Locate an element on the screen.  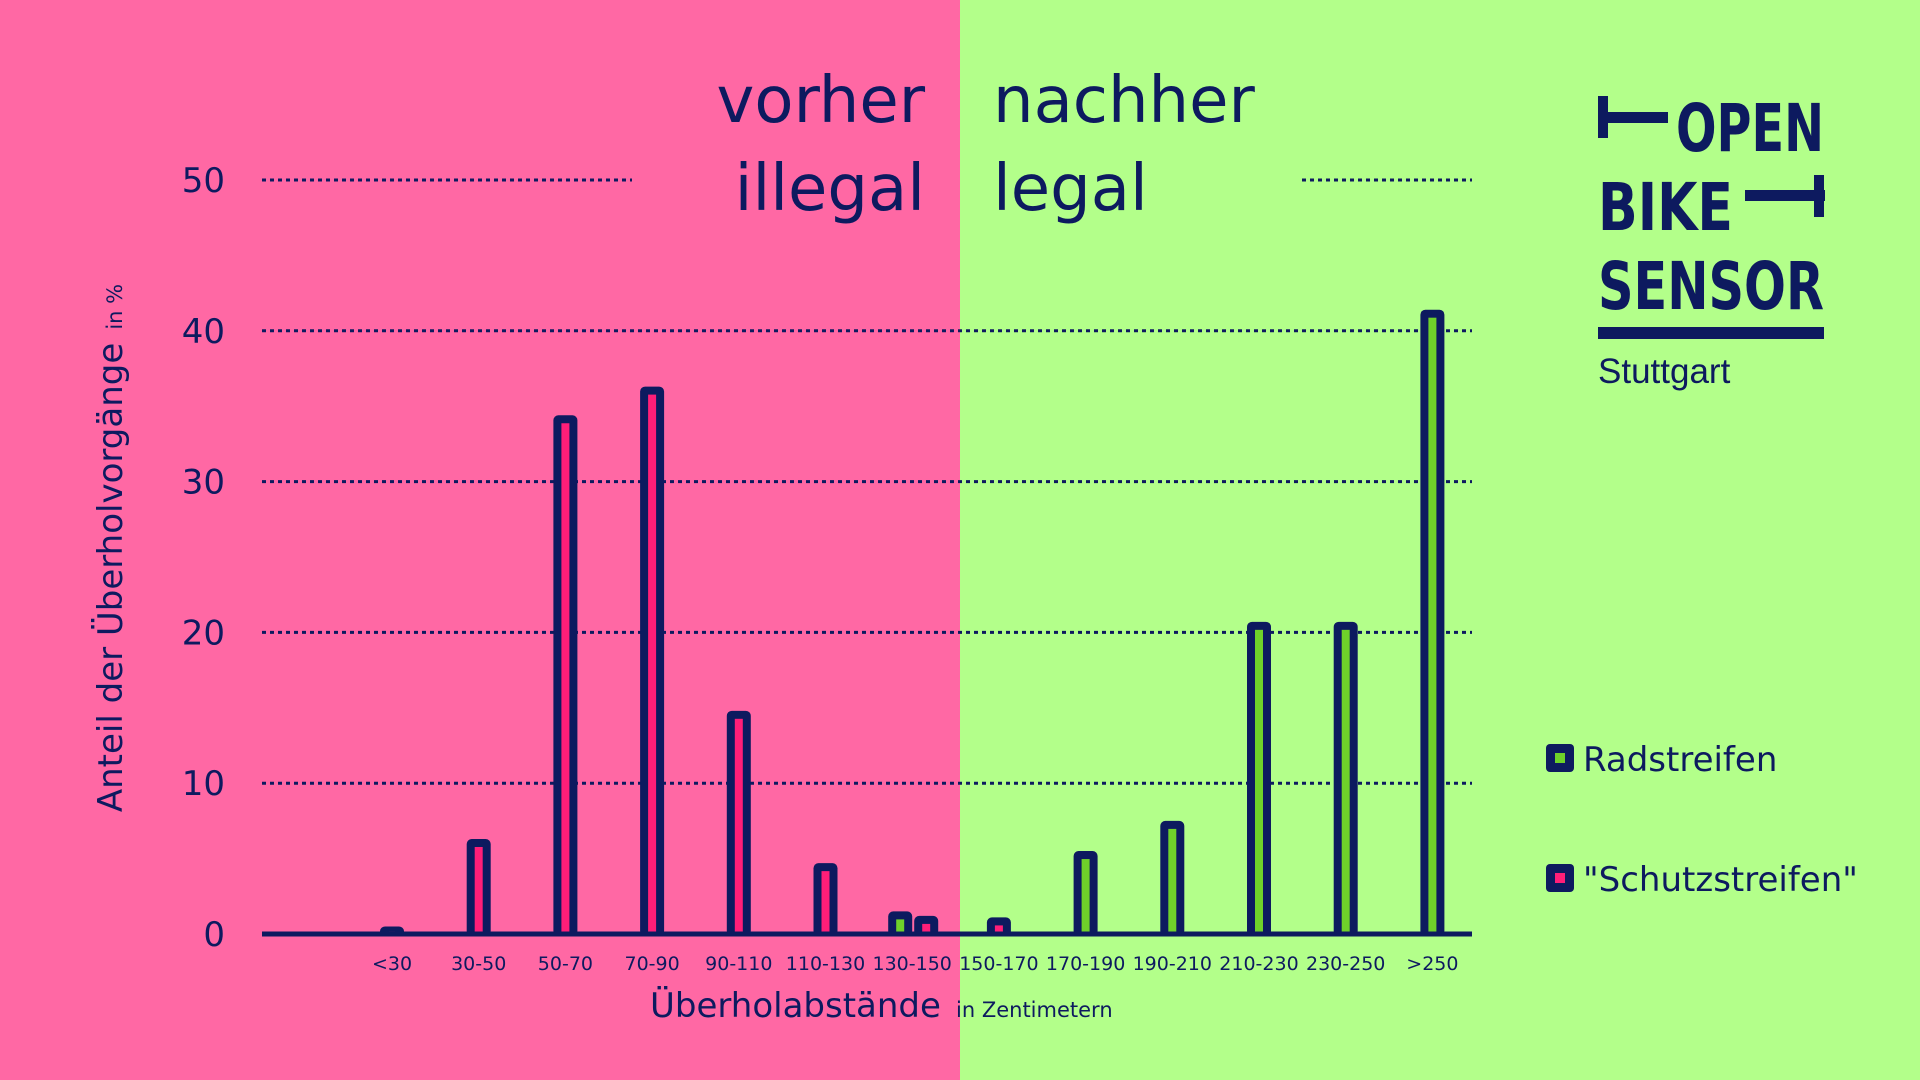
x-tick-label: 90-110 is located at coordinates (738, 964).